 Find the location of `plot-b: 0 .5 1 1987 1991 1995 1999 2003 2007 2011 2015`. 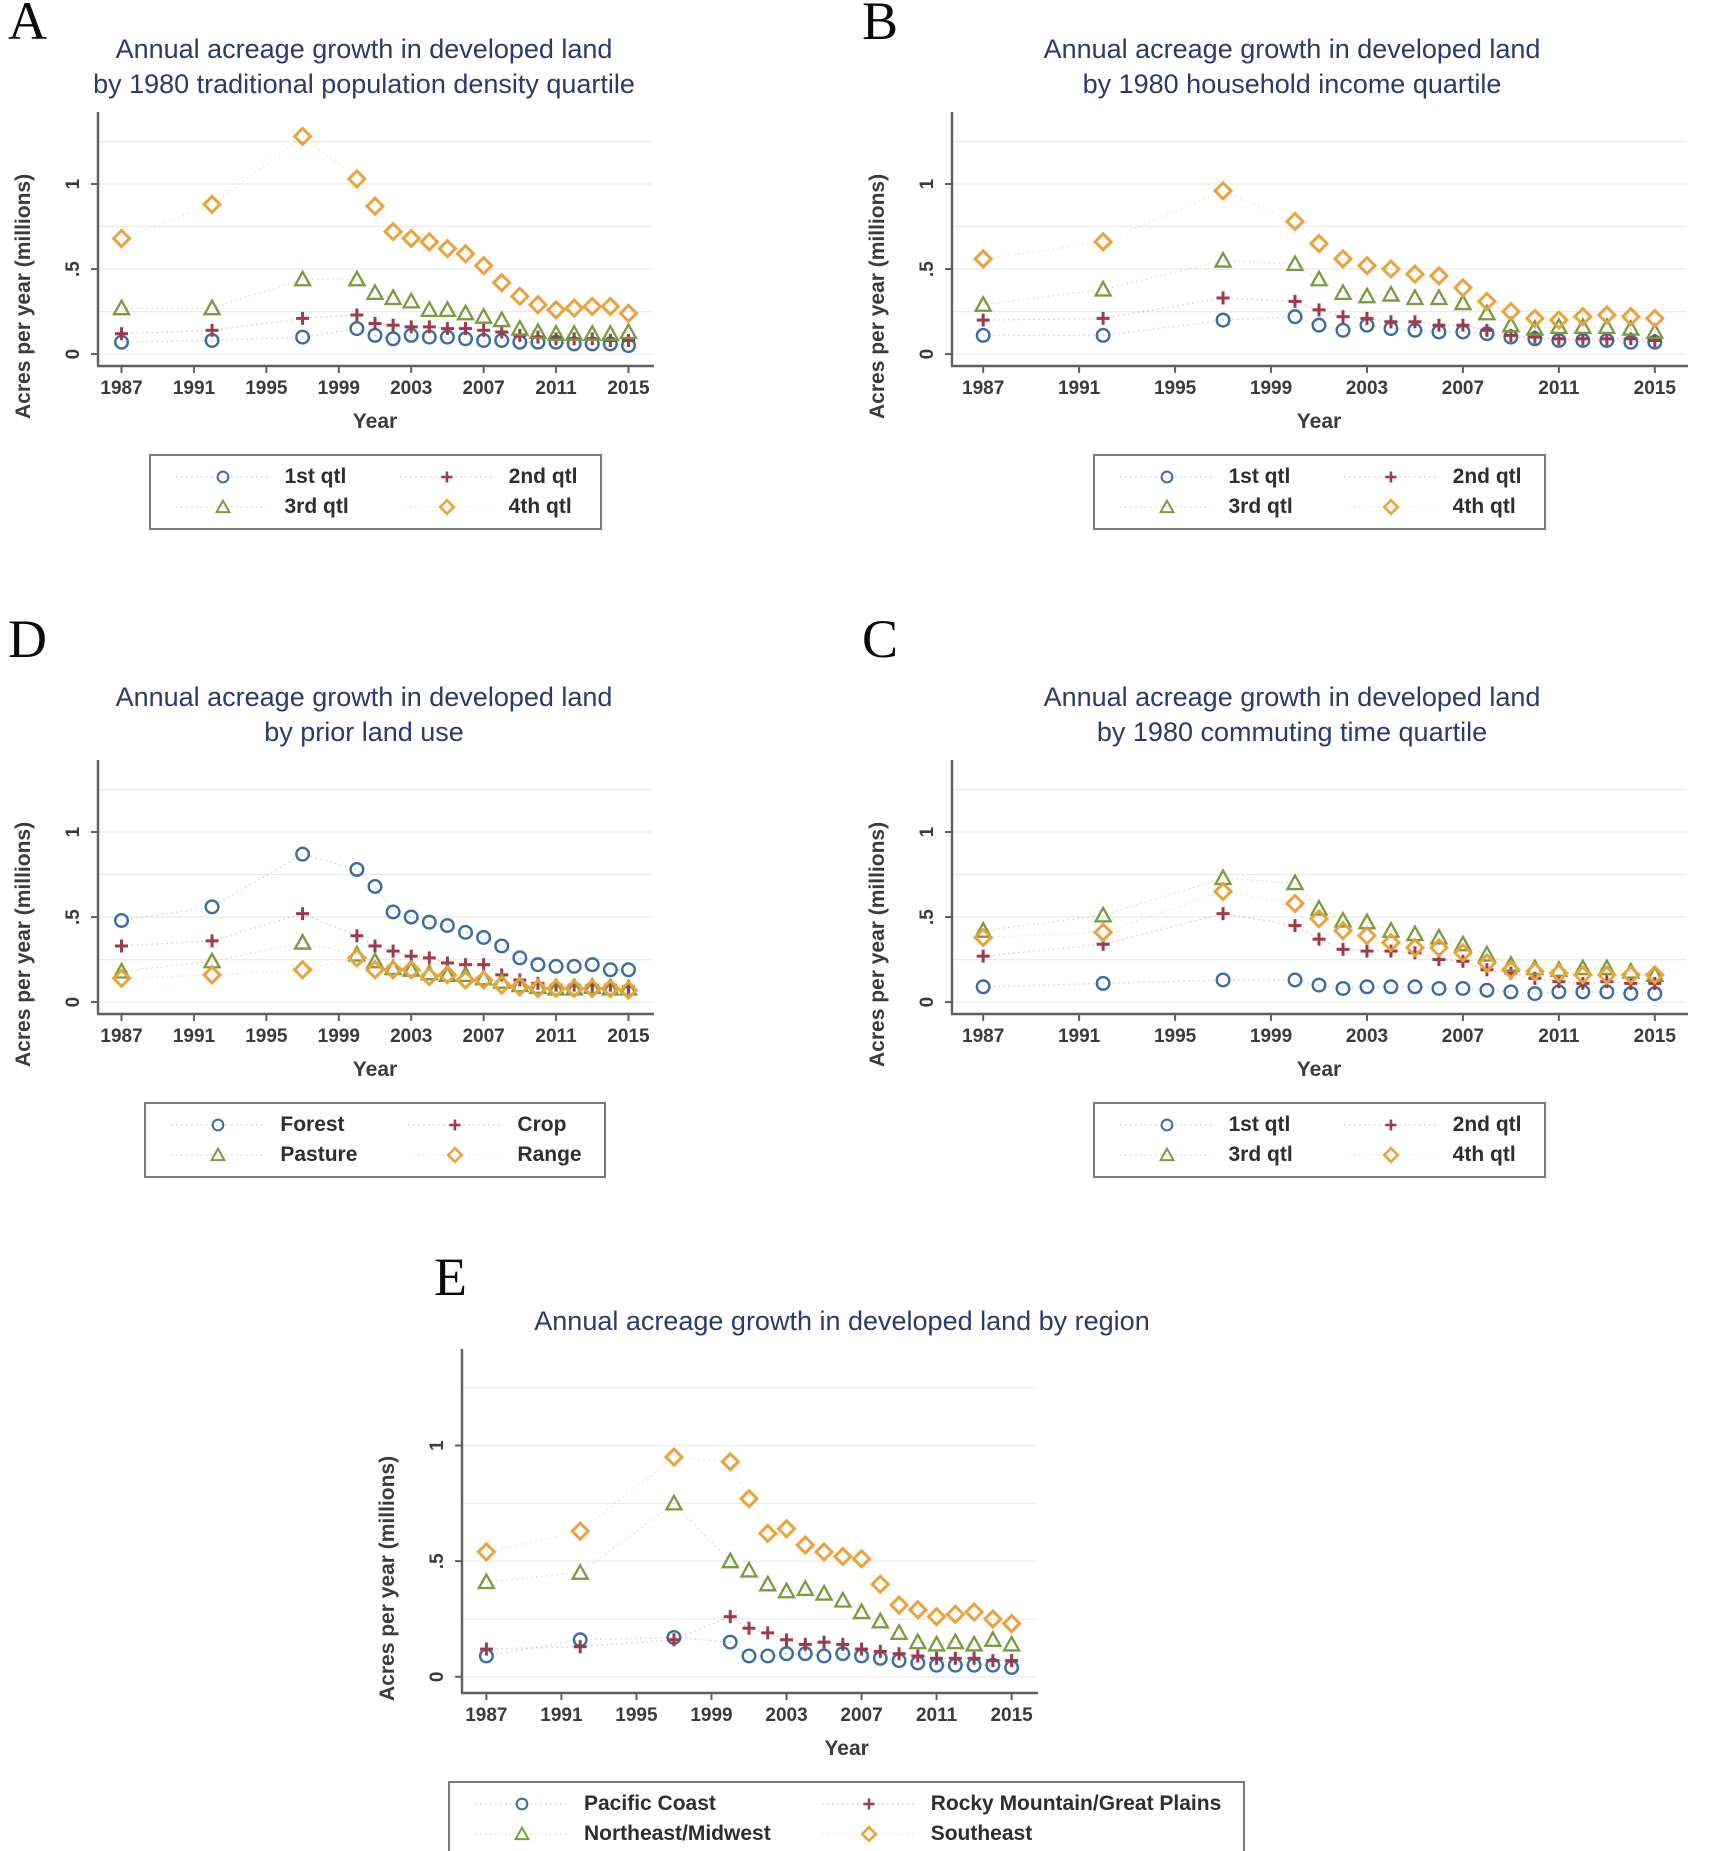

plot-b: 0 .5 1 1987 1991 1995 1999 2003 2007 2011 2015 is located at coordinates (1302, 255).